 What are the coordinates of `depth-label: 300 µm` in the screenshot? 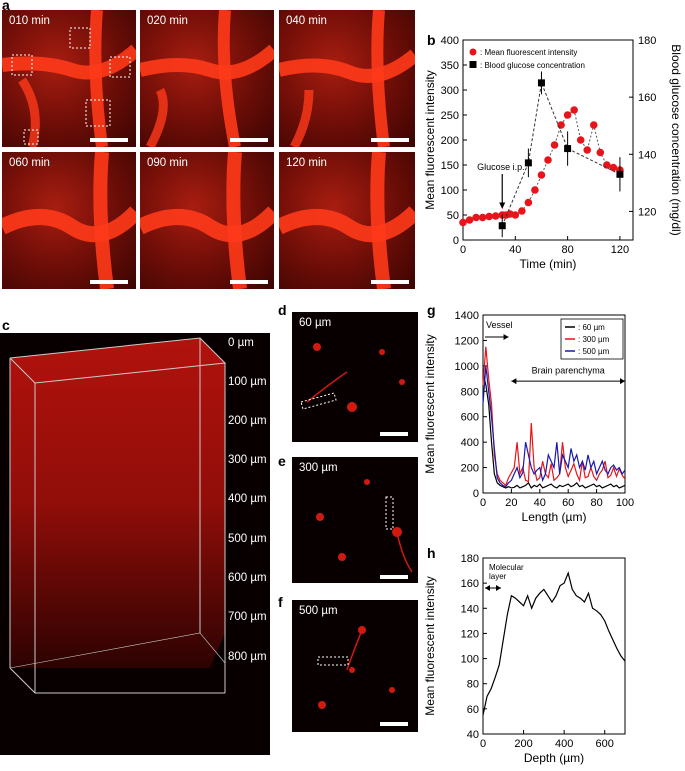 It's located at (247, 460).